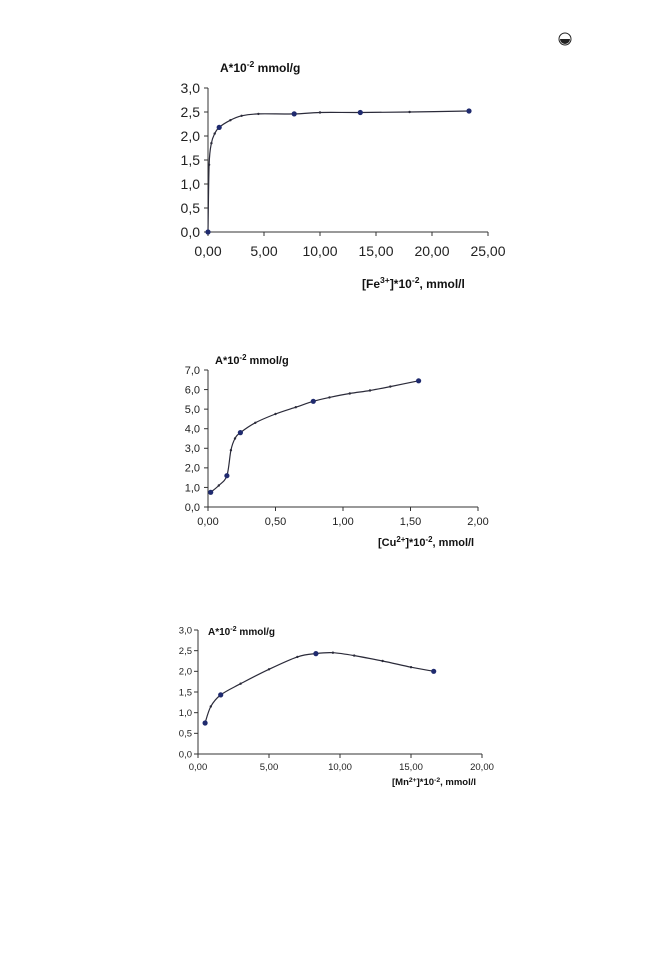 The width and height of the screenshot is (672, 960). Describe the element at coordinates (426, 542) in the screenshot. I see `x-axis-label: [Cu2+]*10-2, mmol/l` at that location.